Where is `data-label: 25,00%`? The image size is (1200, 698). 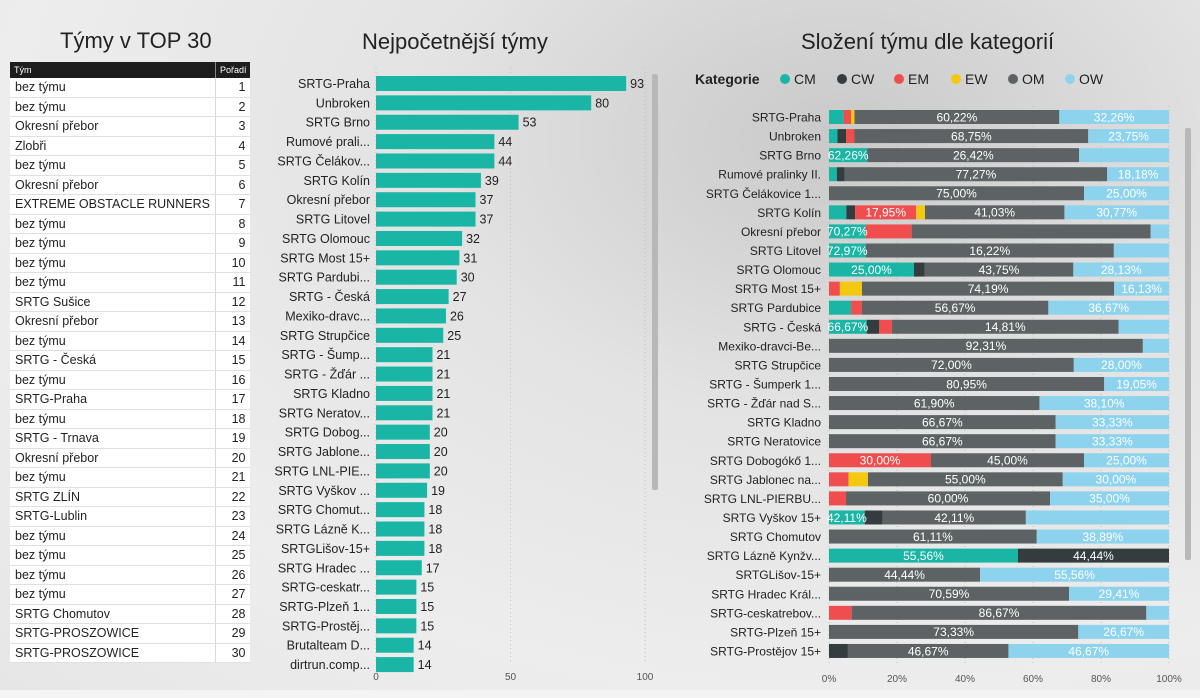
data-label: 25,00% is located at coordinates (871, 270).